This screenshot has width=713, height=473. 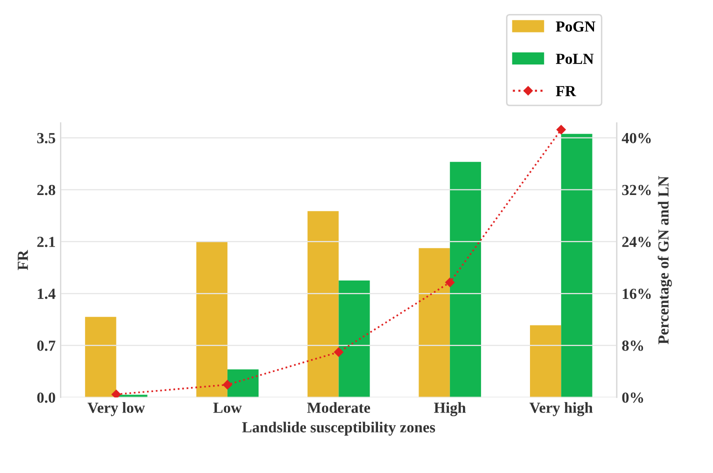 What do you see at coordinates (633, 345) in the screenshot?
I see `y2-tick-label: 8%` at bounding box center [633, 345].